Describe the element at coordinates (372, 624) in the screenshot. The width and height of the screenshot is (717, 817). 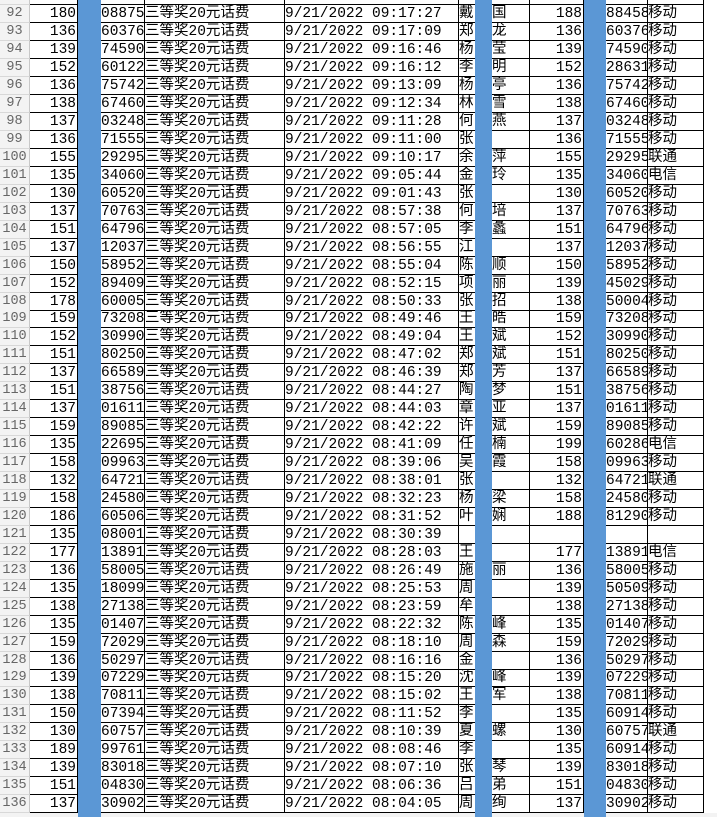
I see `cell-datetime: 9/21/2022 08:22:32` at that location.